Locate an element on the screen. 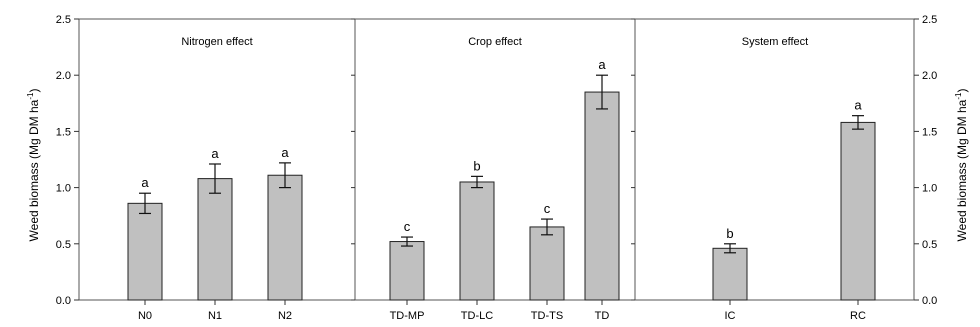 Image resolution: width=980 pixels, height=327 pixels. x-tick-label-TD: TD is located at coordinates (602, 316).